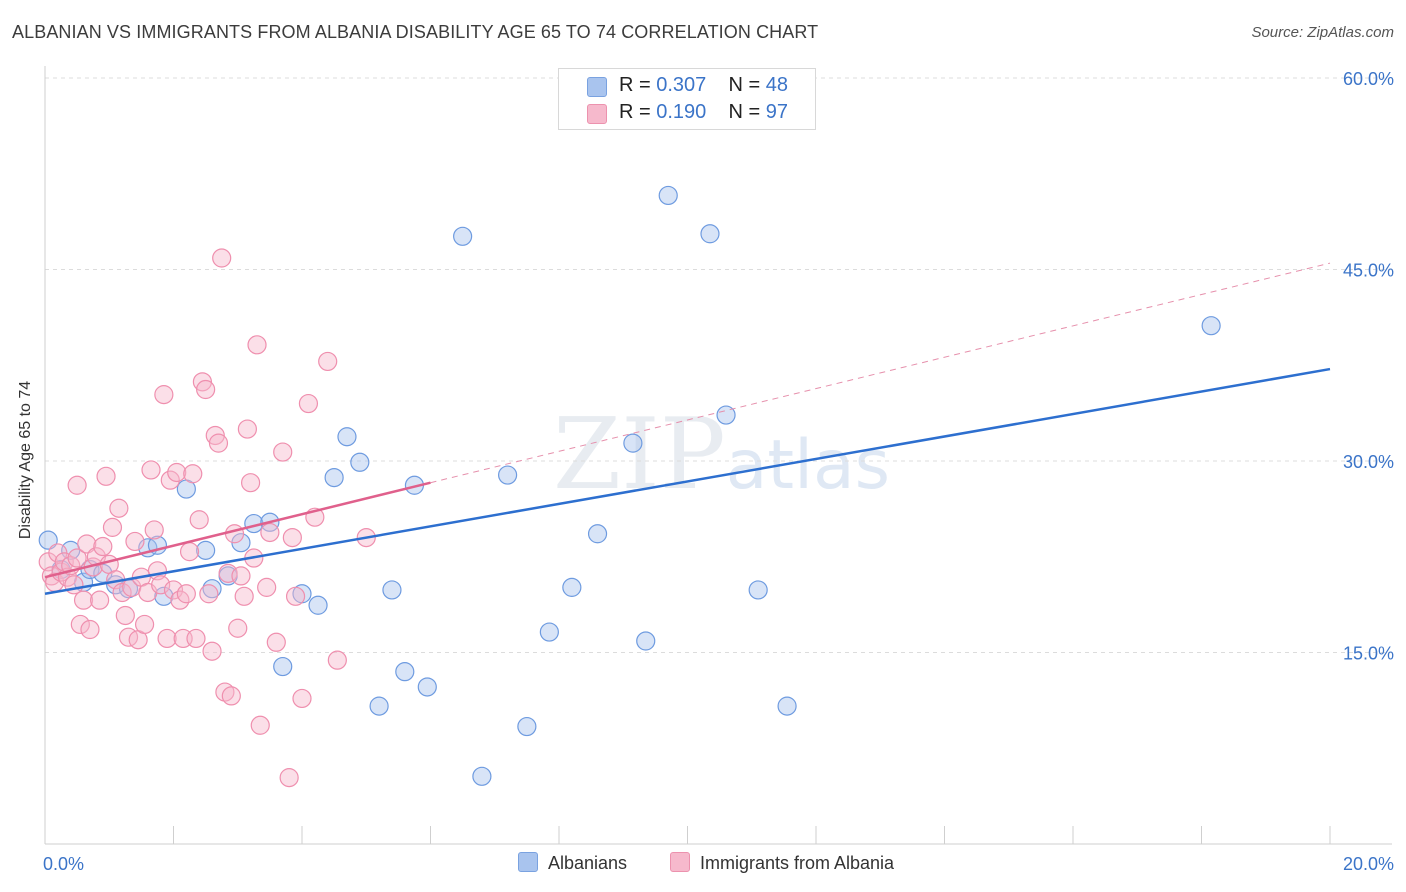  I want to click on legend-r-albanians: 0.307, so click(681, 85).